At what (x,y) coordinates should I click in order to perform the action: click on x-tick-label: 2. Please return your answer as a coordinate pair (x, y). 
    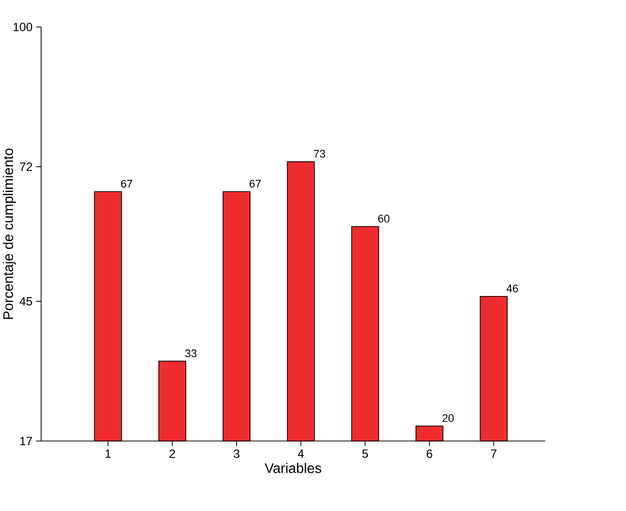
    Looking at the image, I should click on (173, 454).